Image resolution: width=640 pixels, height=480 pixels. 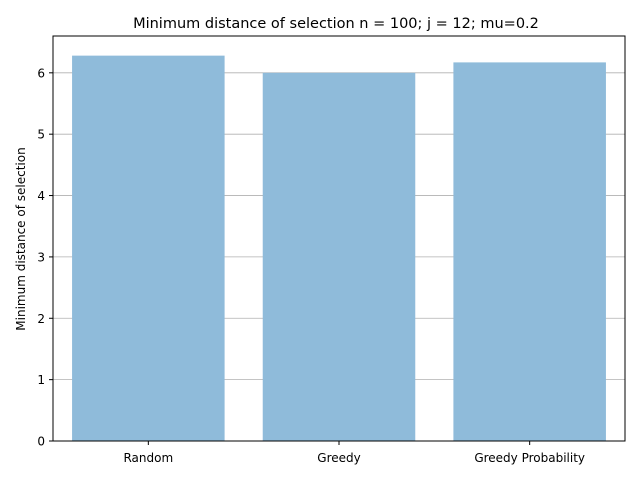 I want to click on x-tick-label: Greedy, so click(x=338, y=458).